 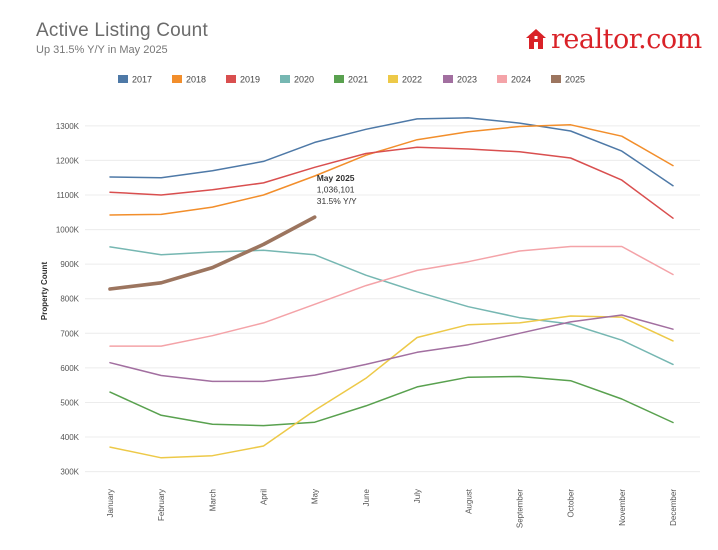 I want to click on series-line-2017, so click(x=391, y=152).